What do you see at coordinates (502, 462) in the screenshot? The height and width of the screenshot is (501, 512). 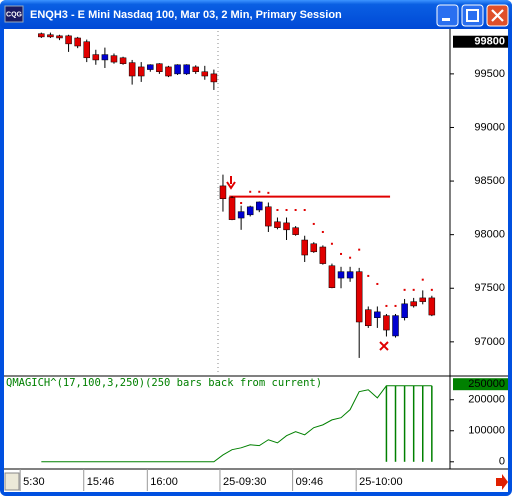 I see `y-tick-label: 0` at bounding box center [502, 462].